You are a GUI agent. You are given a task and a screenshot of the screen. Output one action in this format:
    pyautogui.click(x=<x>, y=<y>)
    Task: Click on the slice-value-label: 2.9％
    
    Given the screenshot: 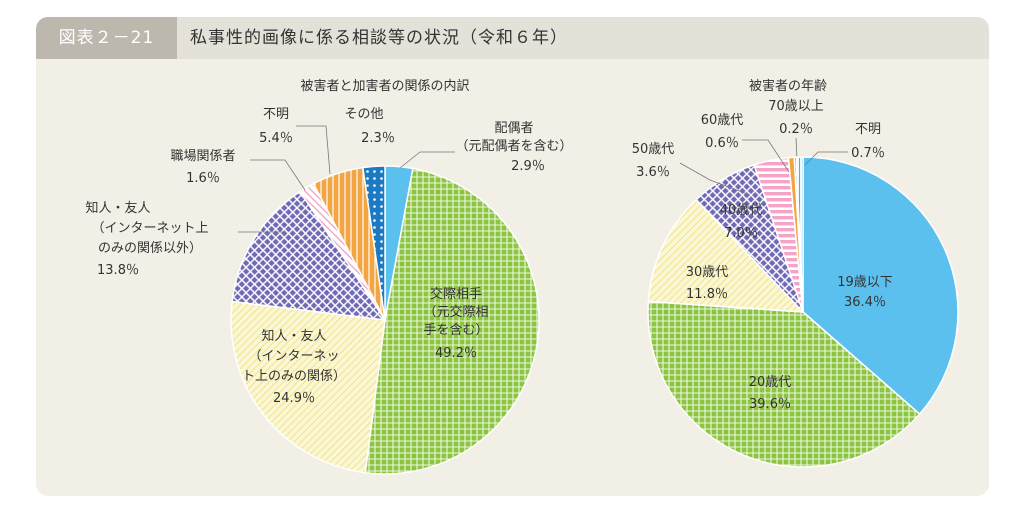 What is the action you would take?
    pyautogui.click(x=528, y=166)
    